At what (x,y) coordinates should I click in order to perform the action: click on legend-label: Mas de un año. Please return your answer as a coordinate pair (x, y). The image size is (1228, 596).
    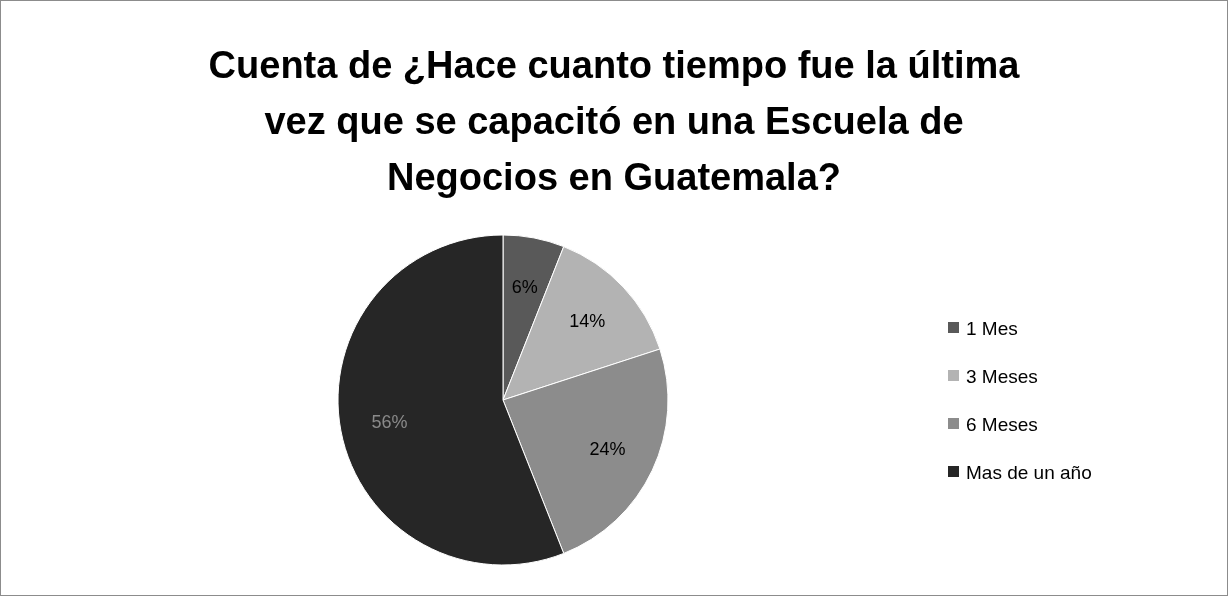
    Looking at the image, I should click on (1029, 472).